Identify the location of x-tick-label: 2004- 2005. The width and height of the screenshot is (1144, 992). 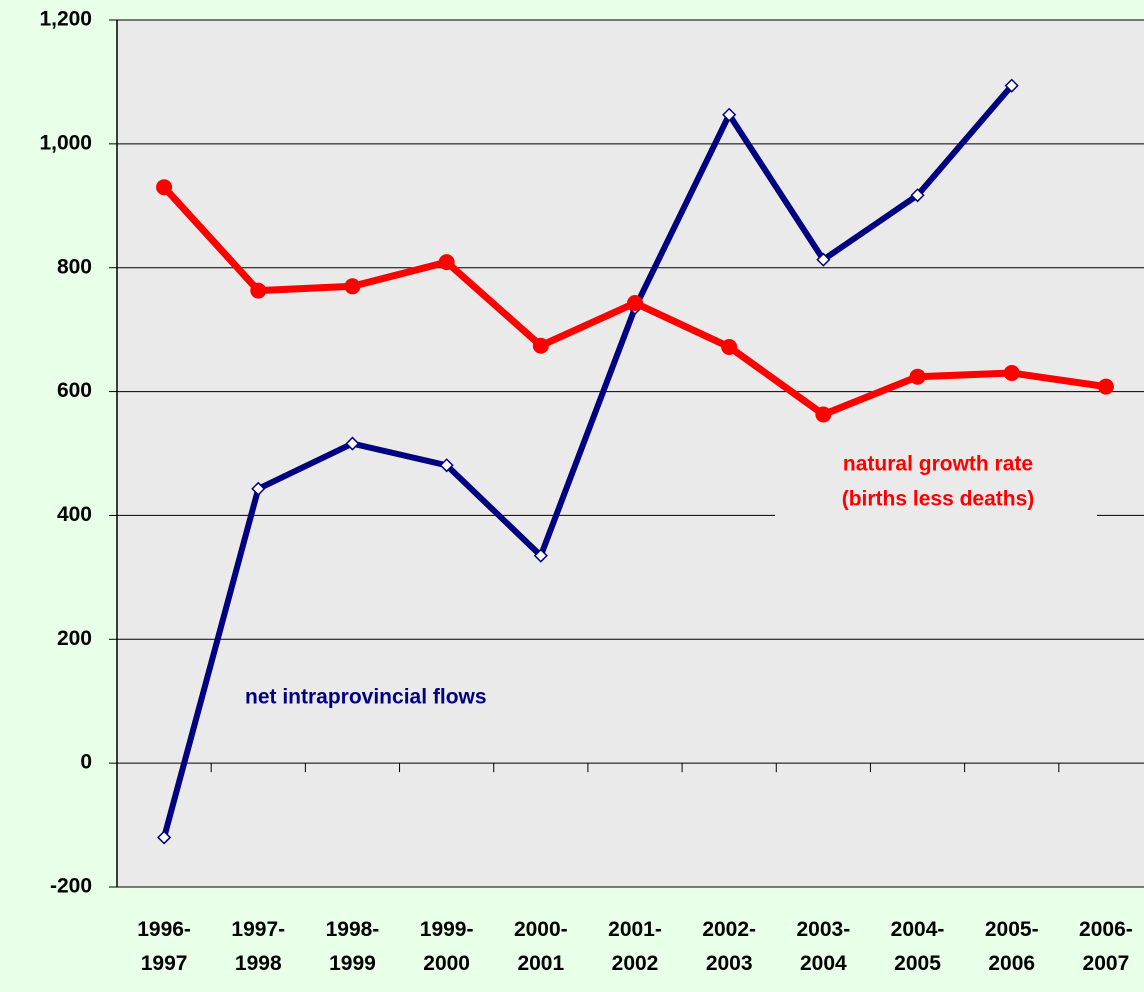
(917, 946).